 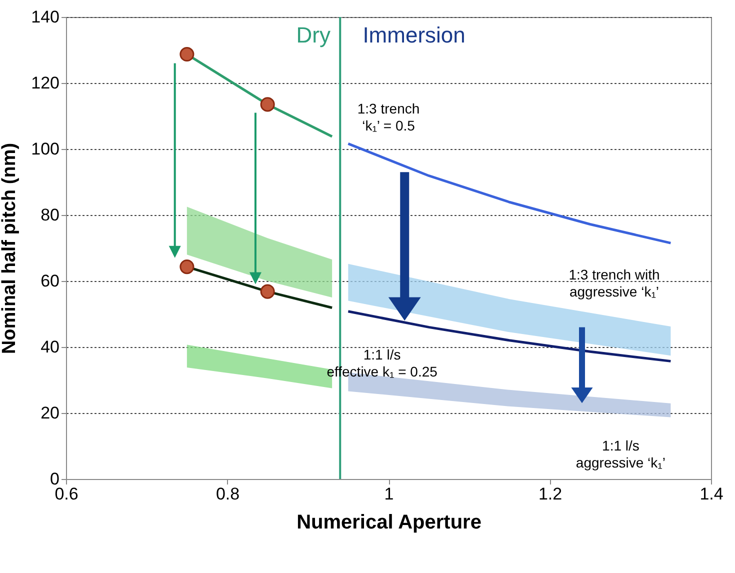 I want to click on x-axis-title: Numerical Aperture, so click(x=389, y=523).